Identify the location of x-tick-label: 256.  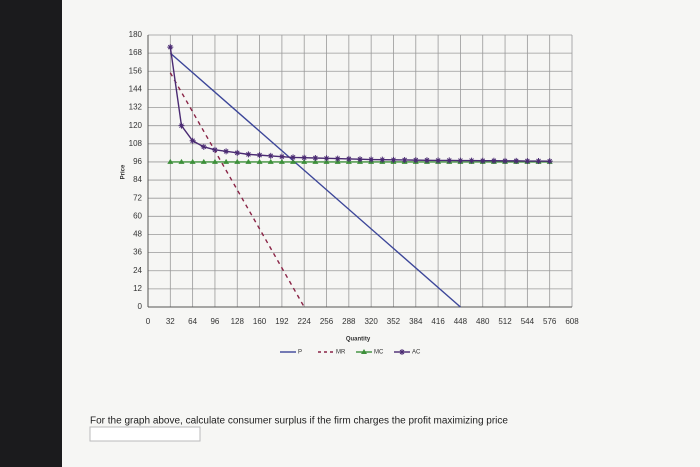
(327, 321).